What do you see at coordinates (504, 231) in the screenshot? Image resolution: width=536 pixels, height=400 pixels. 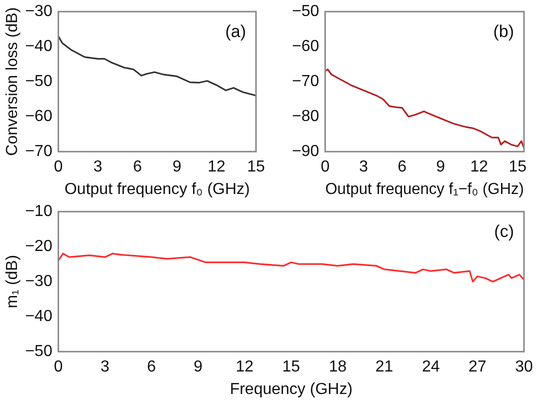 I see `annotation: (c)` at bounding box center [504, 231].